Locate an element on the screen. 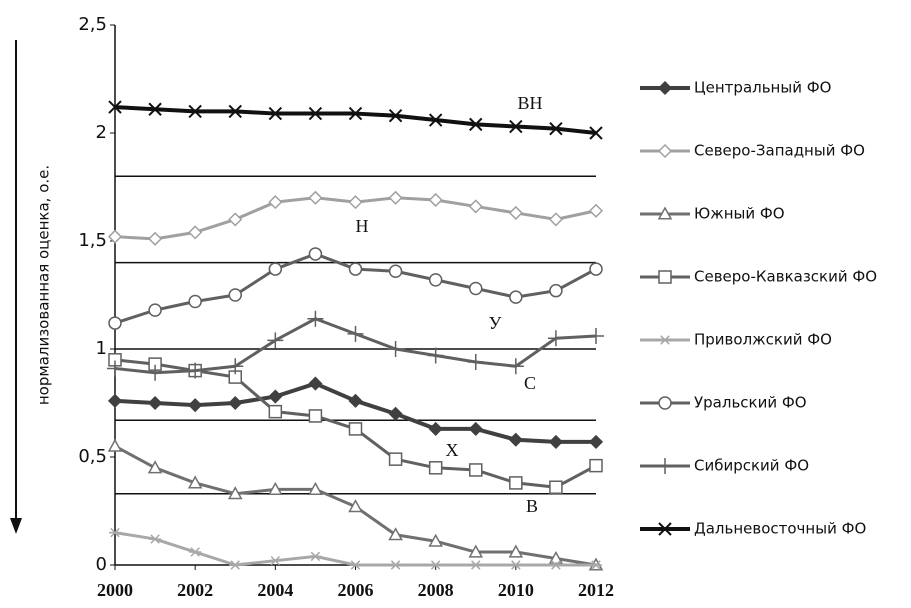 The width and height of the screenshot is (911, 608). legend-label: Центральный ФО is located at coordinates (762, 88).